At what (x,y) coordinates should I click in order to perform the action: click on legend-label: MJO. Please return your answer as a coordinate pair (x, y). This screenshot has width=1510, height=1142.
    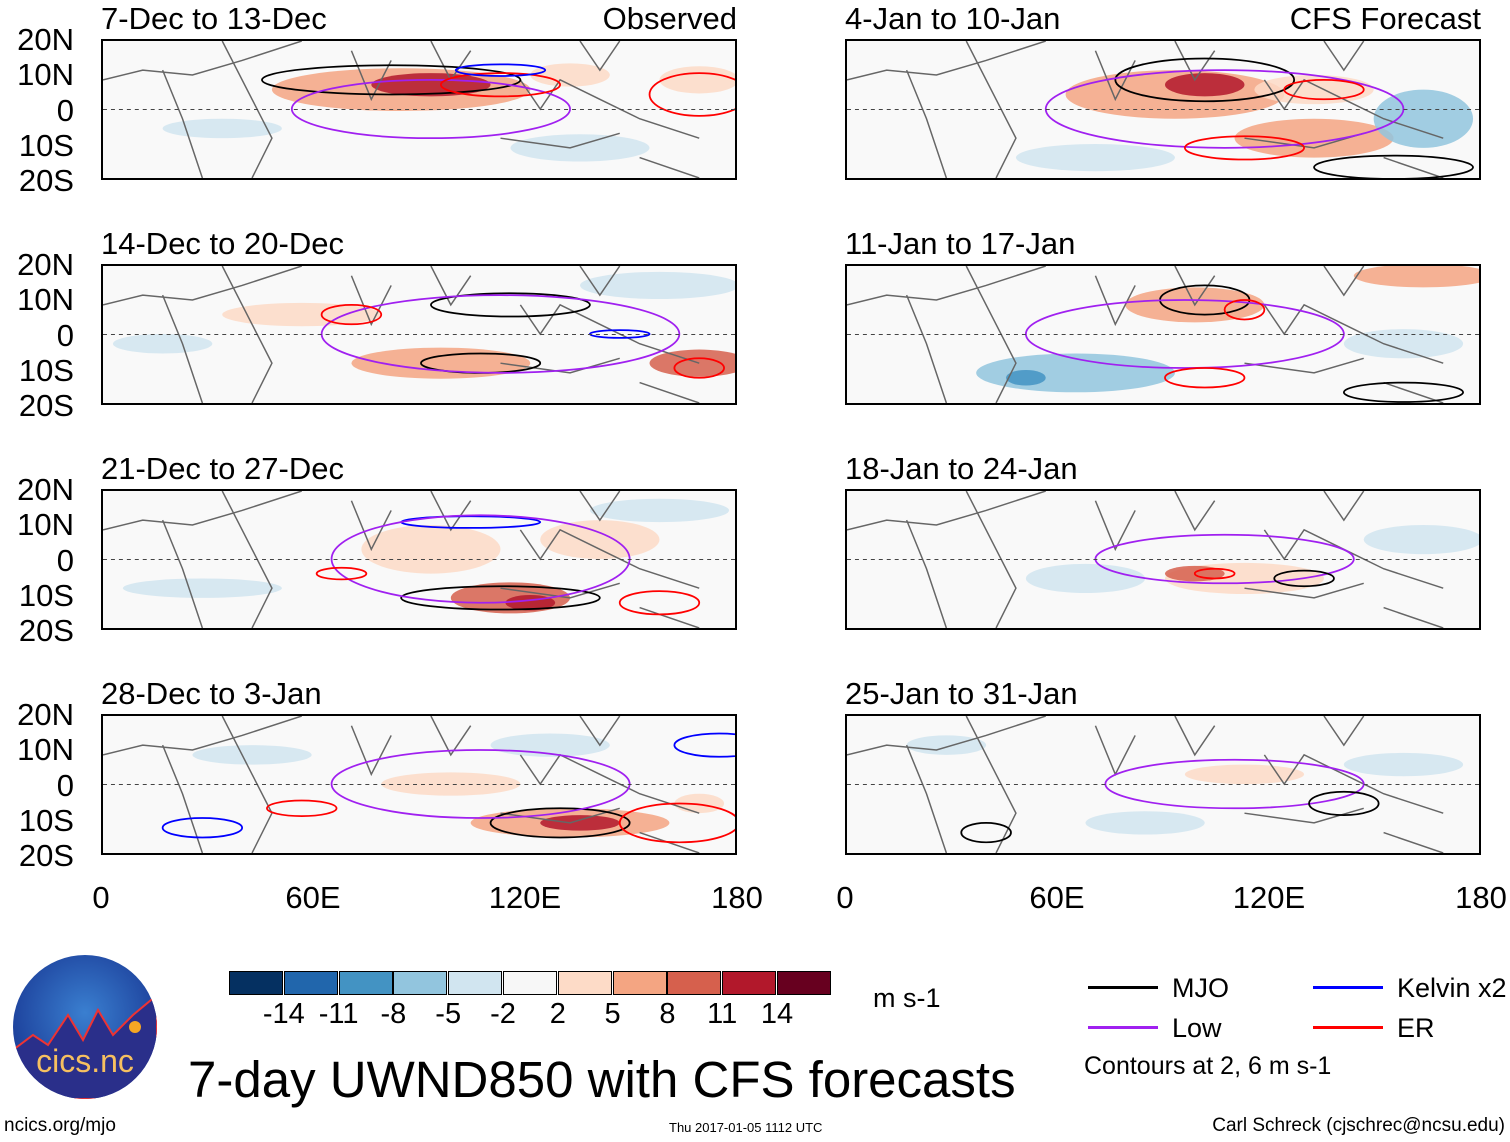
    Looking at the image, I should click on (1200, 988).